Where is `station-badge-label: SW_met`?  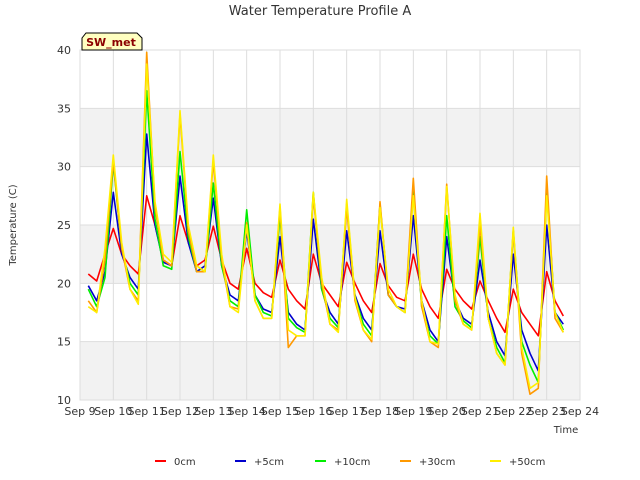
station-badge-label: SW_met is located at coordinates (111, 42).